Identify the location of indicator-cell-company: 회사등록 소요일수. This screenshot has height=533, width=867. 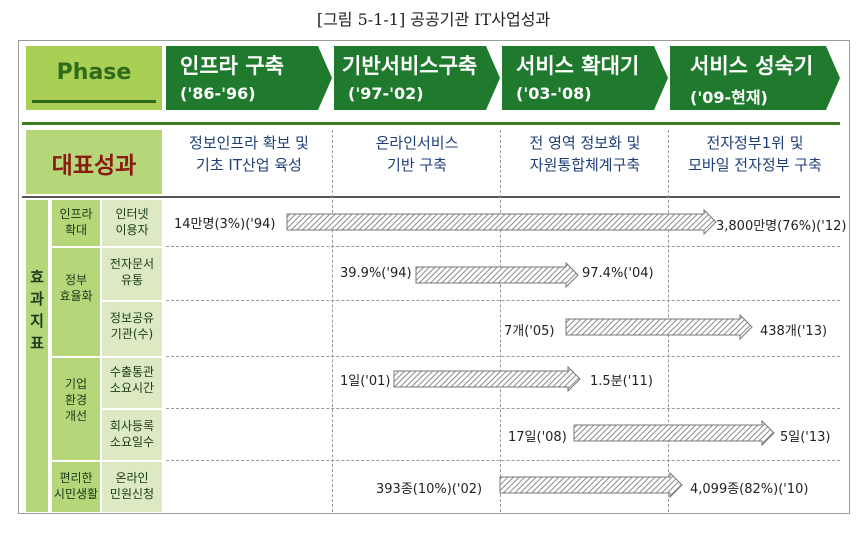
(132, 435).